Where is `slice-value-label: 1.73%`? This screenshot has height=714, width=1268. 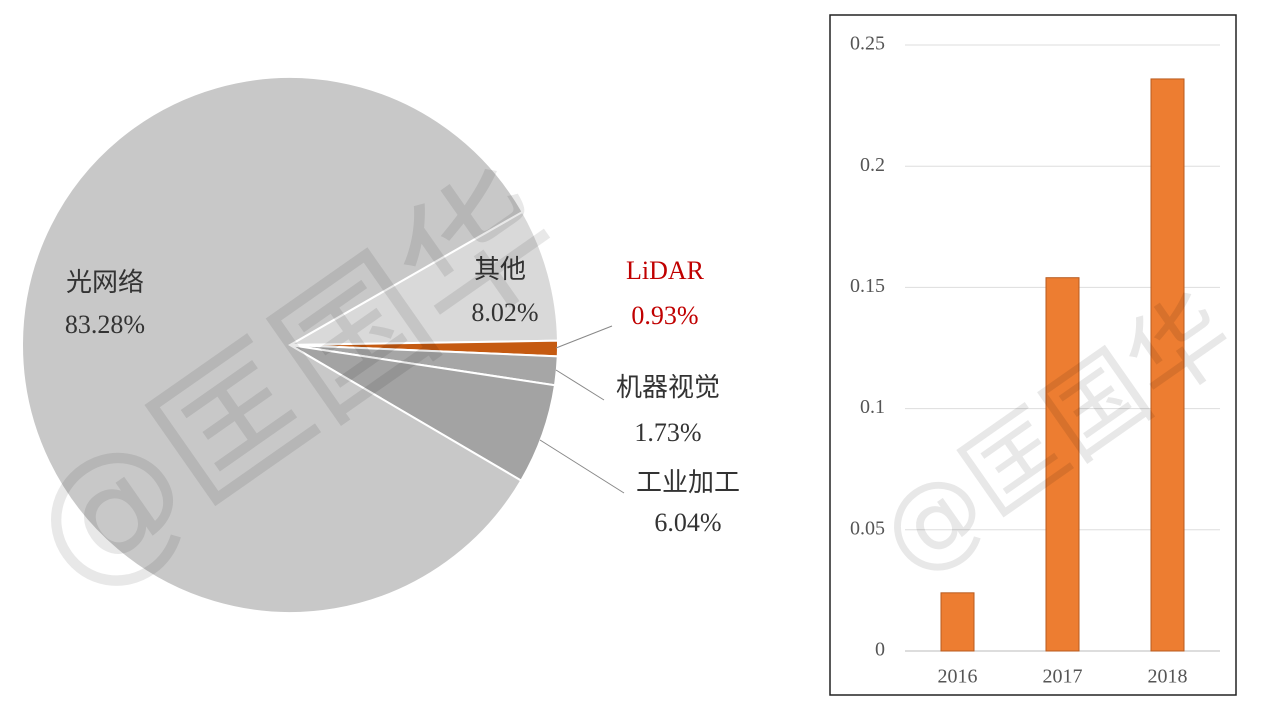
slice-value-label: 1.73% is located at coordinates (667, 432).